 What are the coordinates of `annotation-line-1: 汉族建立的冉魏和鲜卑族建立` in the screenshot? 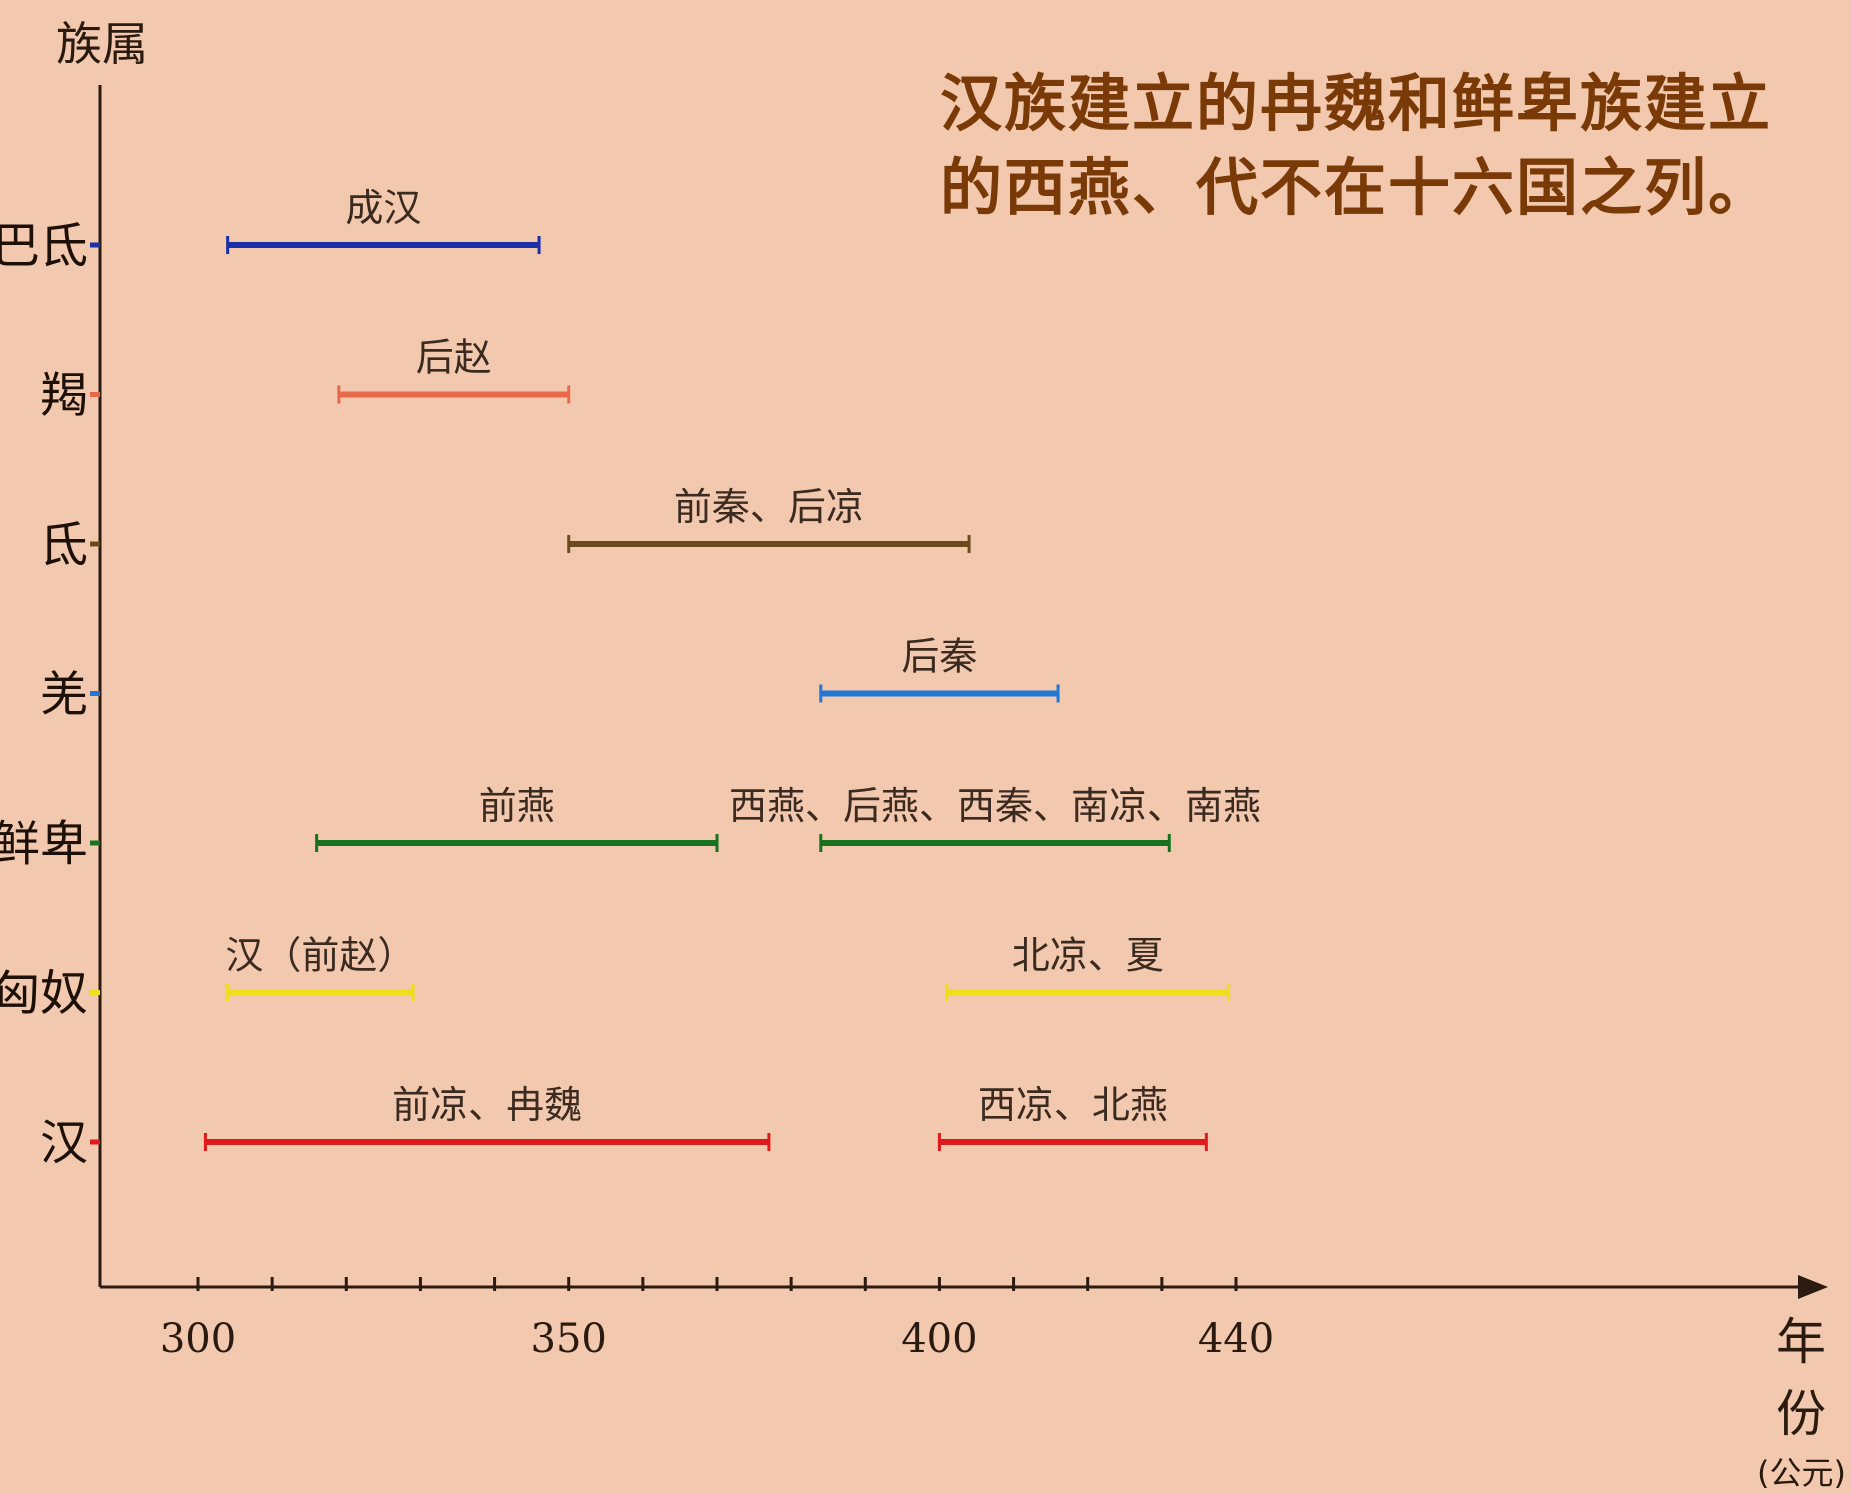 It's located at (1380, 104).